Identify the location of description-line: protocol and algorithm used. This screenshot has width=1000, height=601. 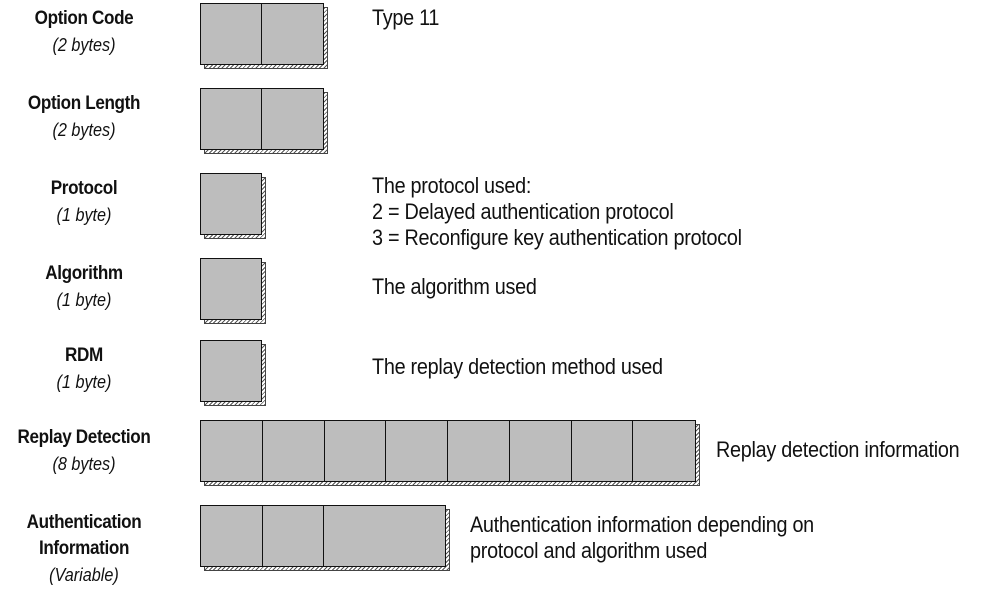
(589, 550).